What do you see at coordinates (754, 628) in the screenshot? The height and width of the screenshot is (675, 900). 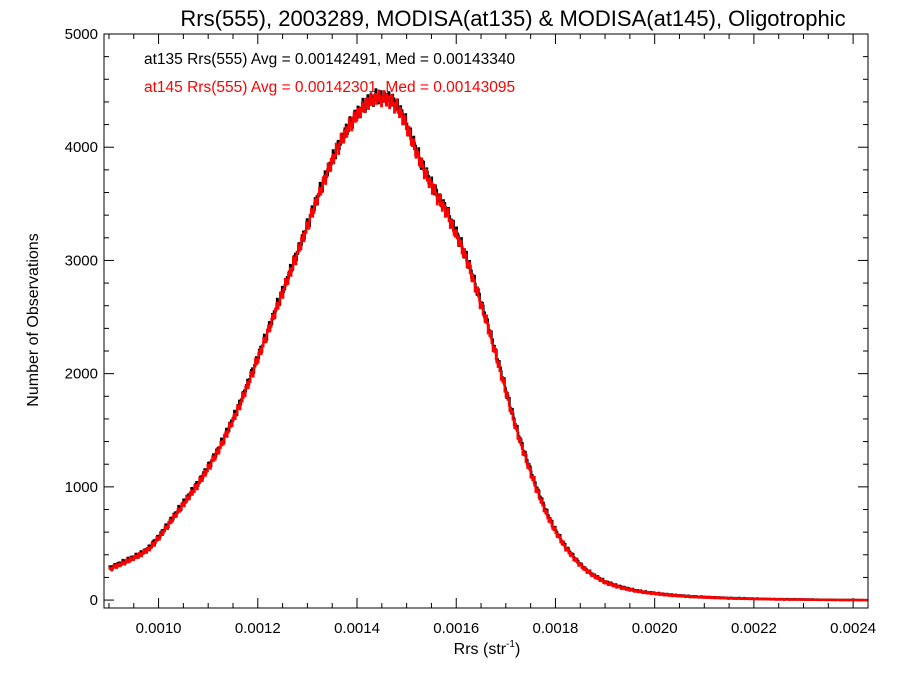 I see `x-tick-label: 0.0022` at bounding box center [754, 628].